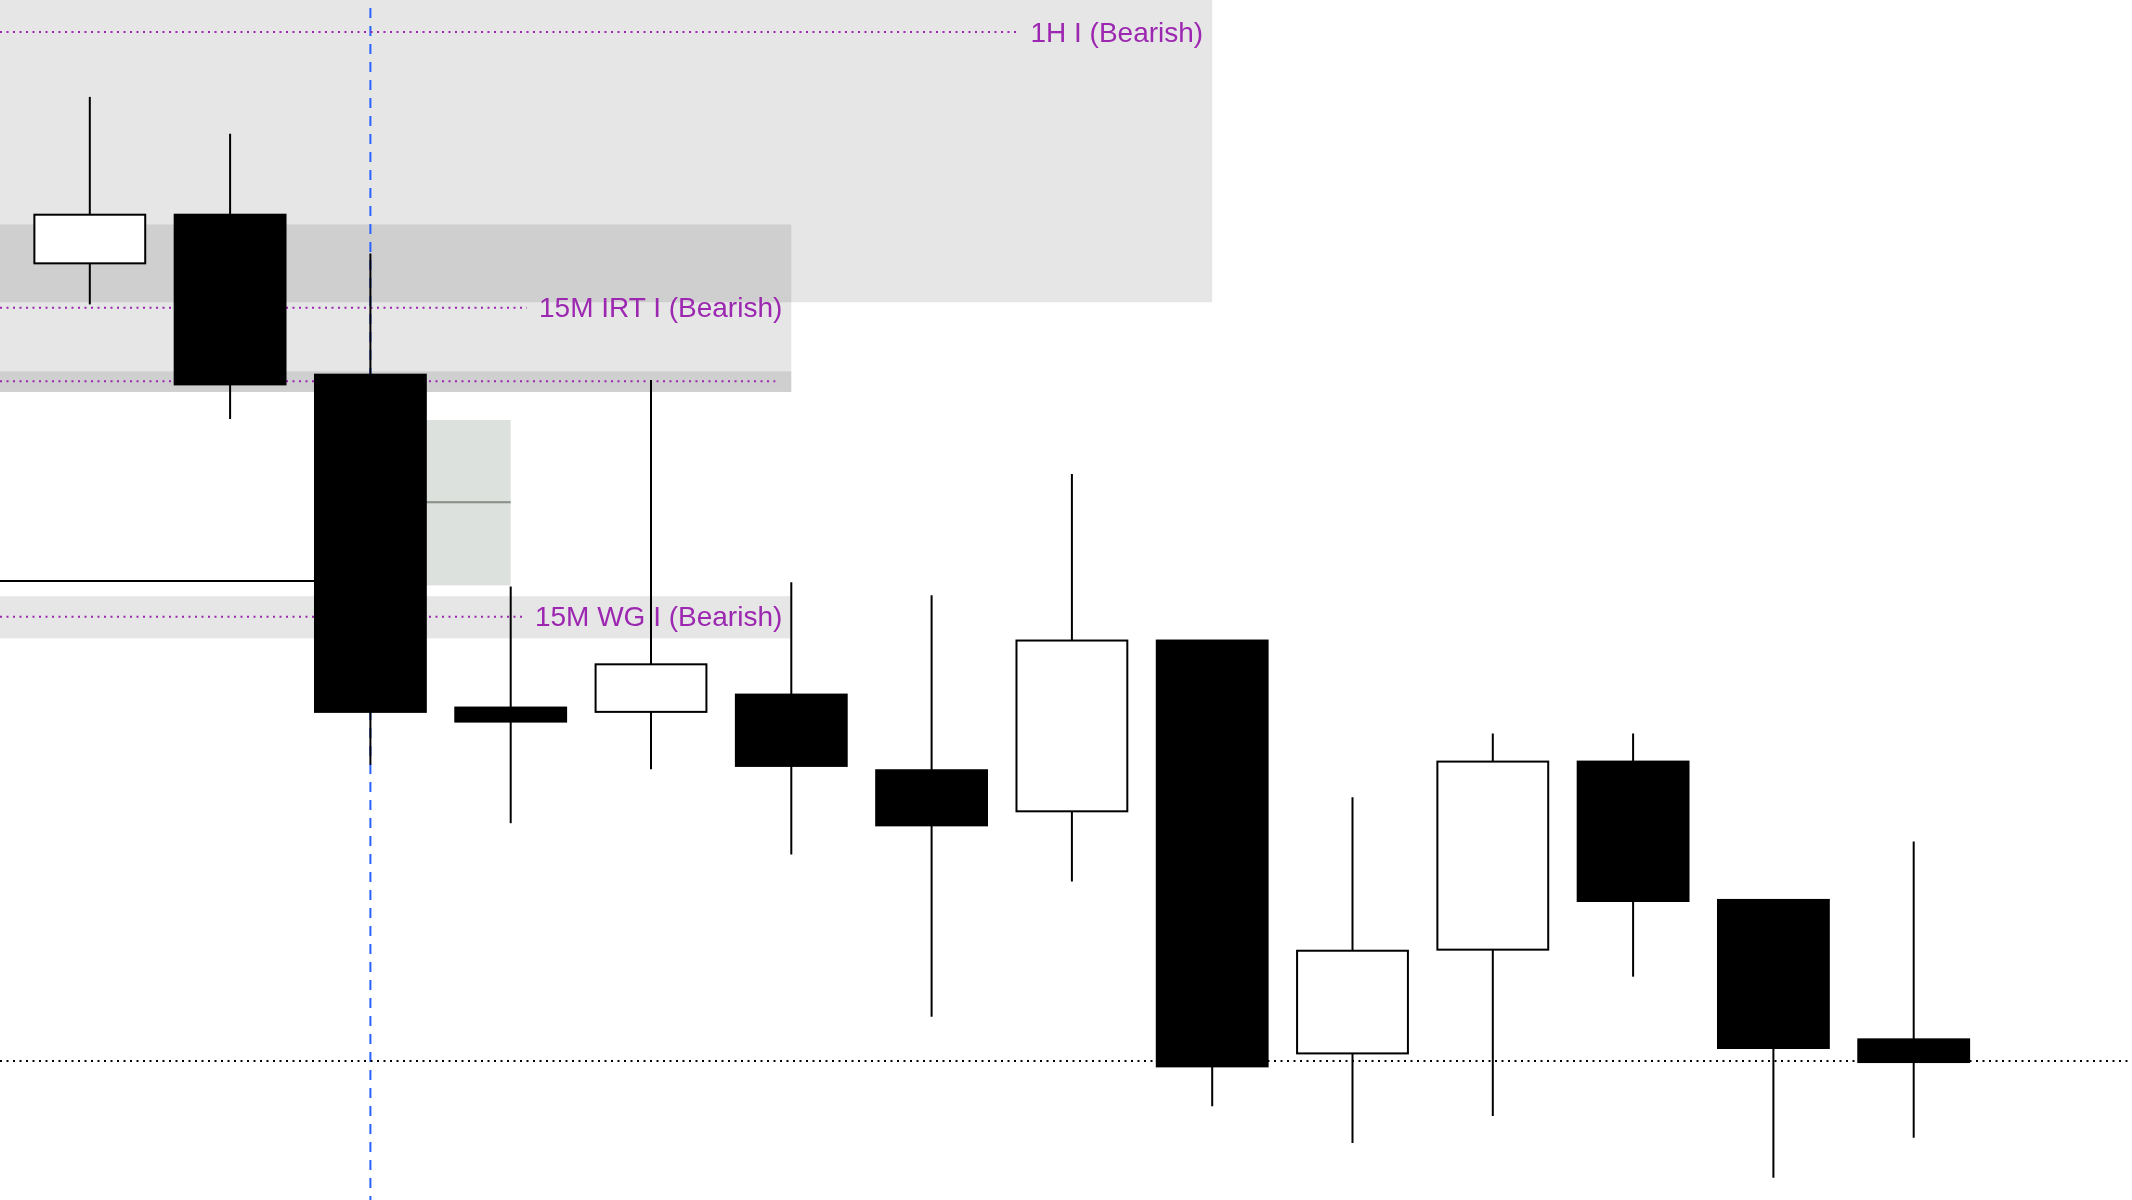  Describe the element at coordinates (661, 308) in the screenshot. I see `ref-line-label: 15M IRT I (Bearish)` at that location.